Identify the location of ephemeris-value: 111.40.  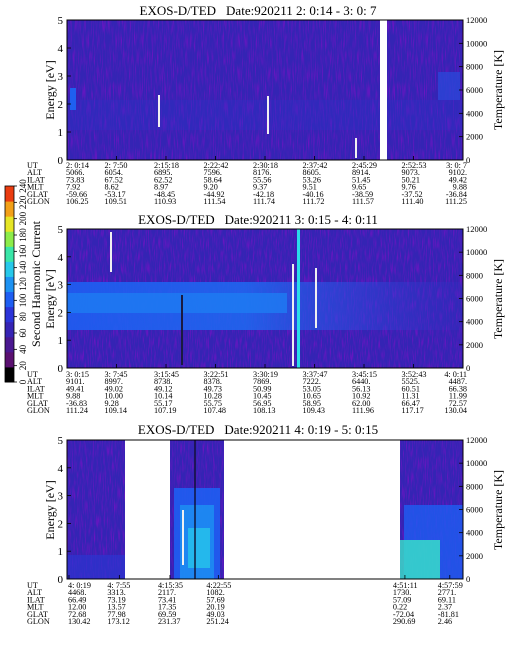
(413, 201).